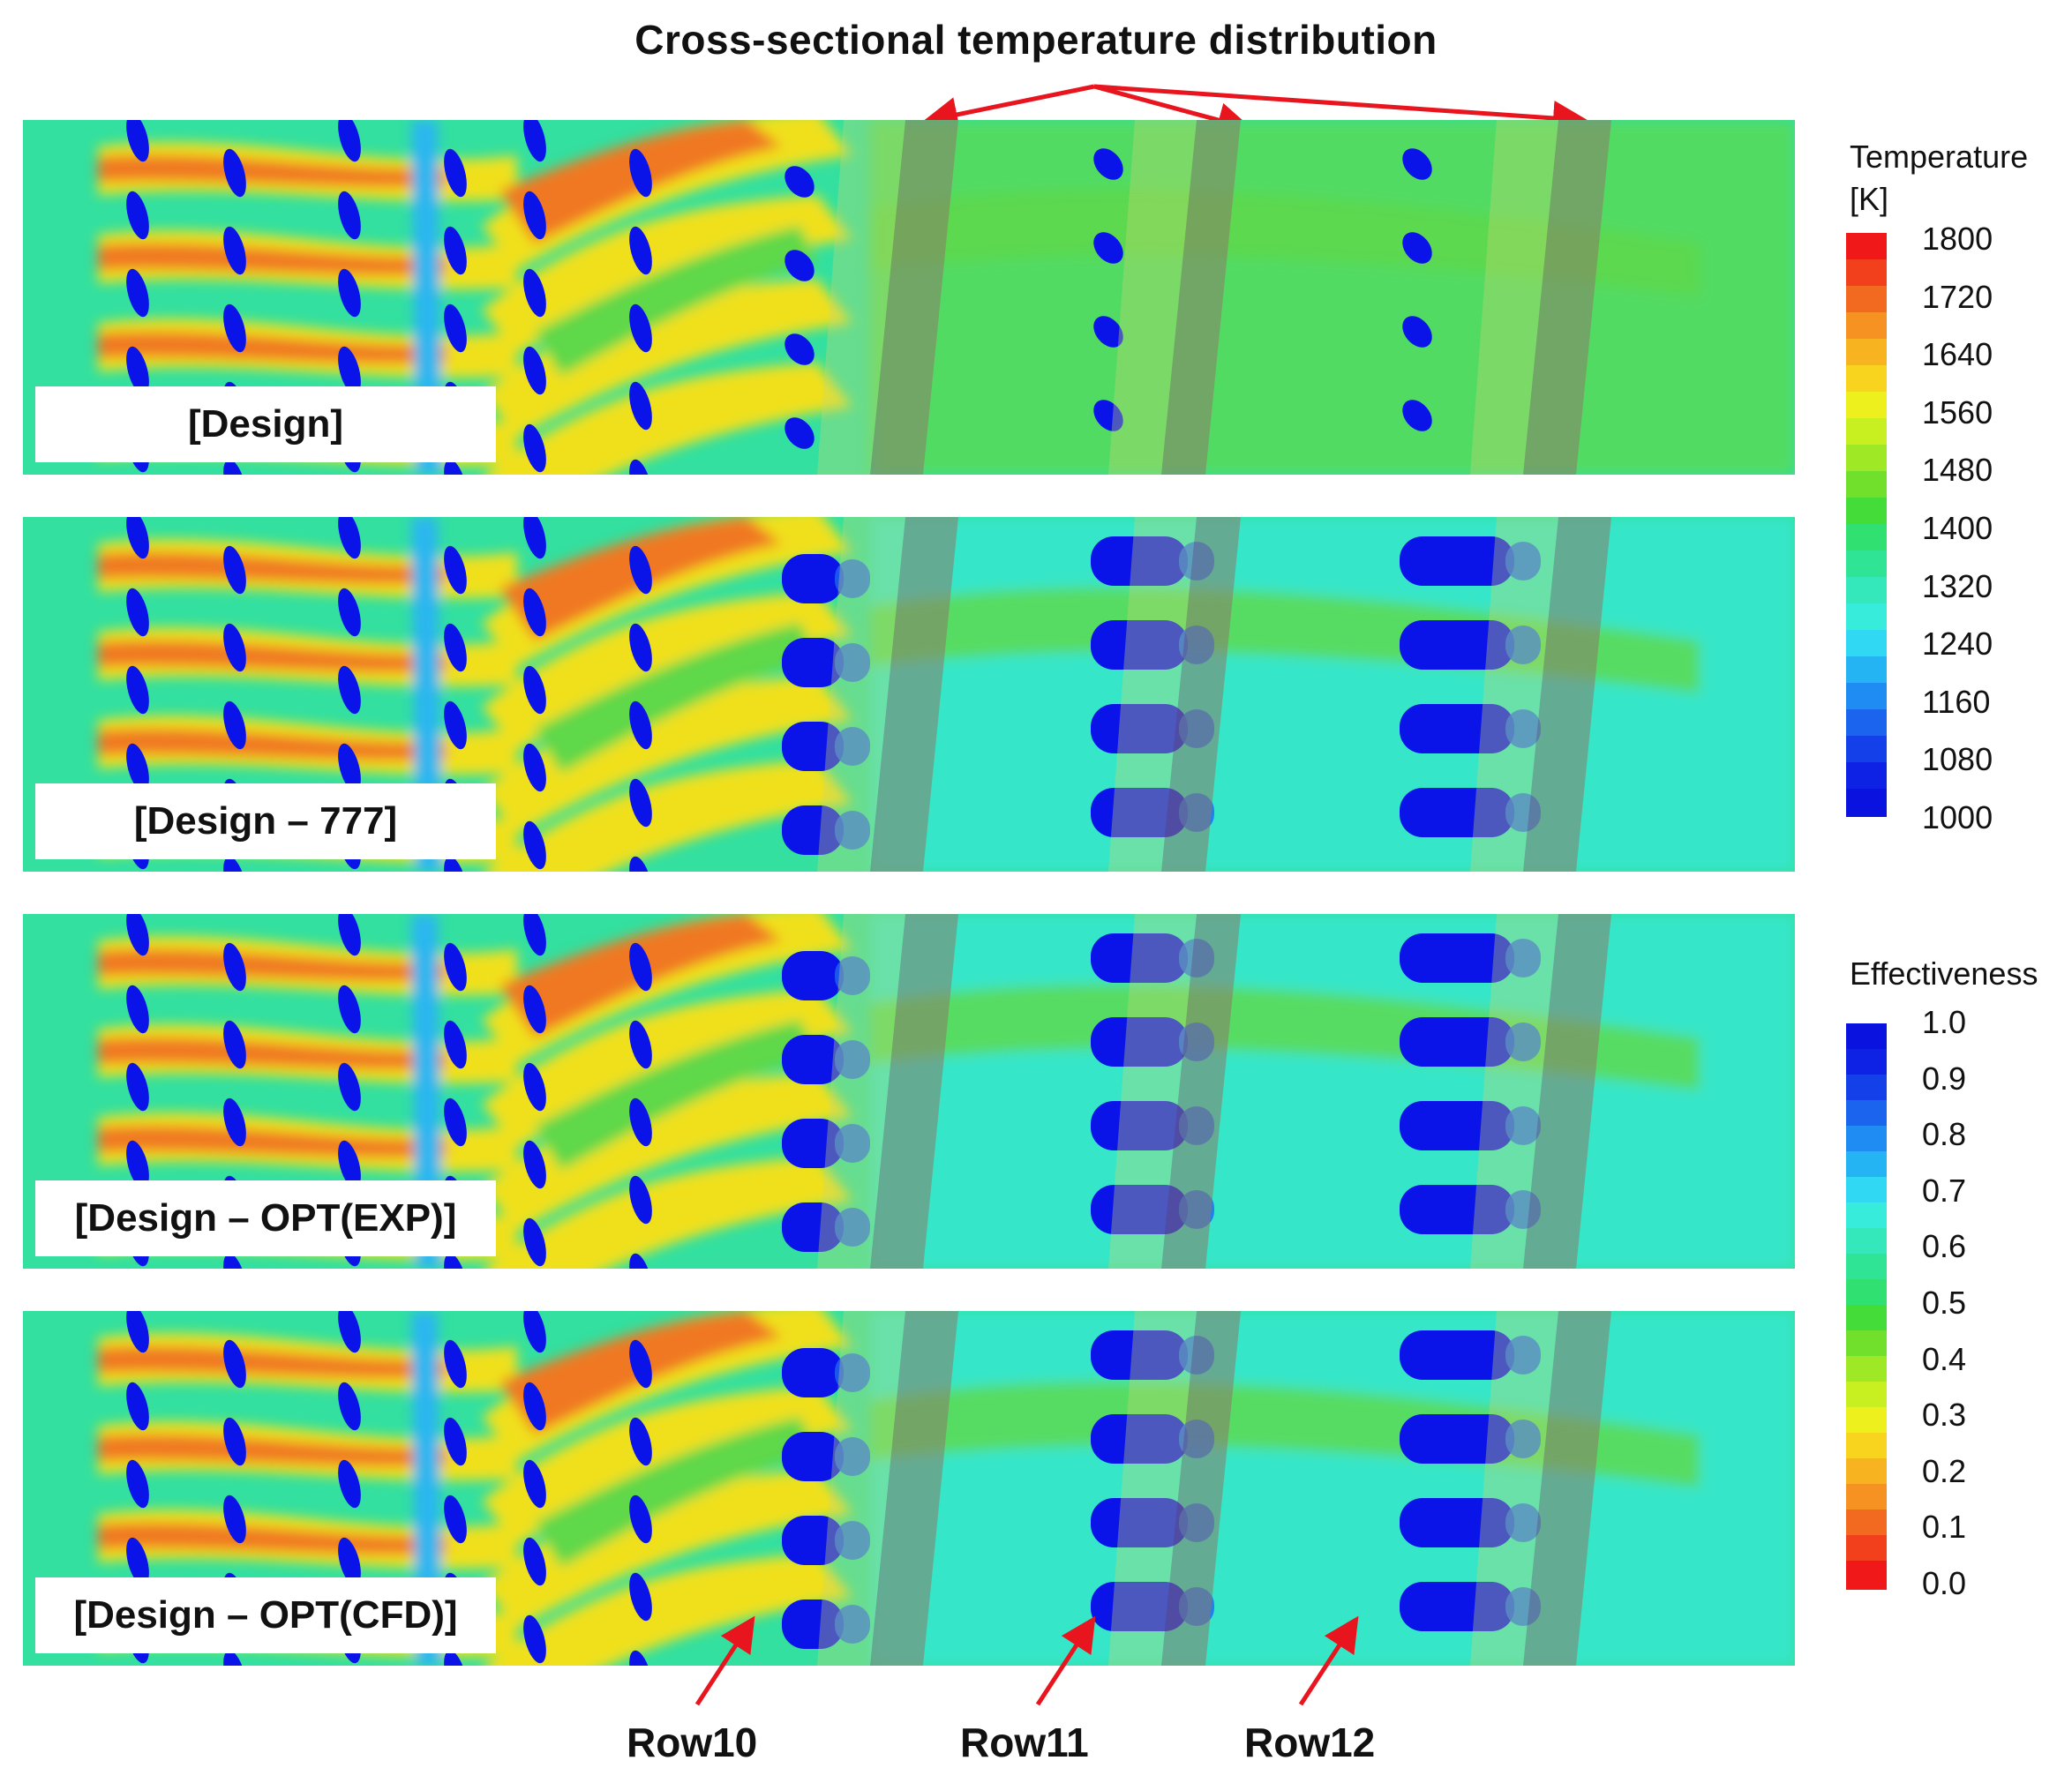  I want to click on effectiveness-tick: 0.3, so click(1945, 1415).